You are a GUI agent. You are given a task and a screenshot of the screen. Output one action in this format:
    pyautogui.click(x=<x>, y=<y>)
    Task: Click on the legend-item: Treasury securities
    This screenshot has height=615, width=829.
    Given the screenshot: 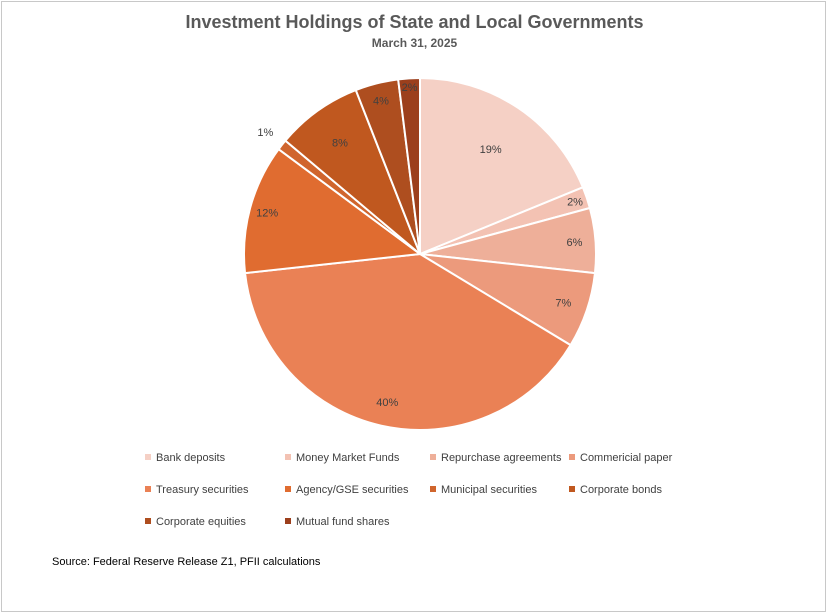 What is the action you would take?
    pyautogui.click(x=197, y=490)
    